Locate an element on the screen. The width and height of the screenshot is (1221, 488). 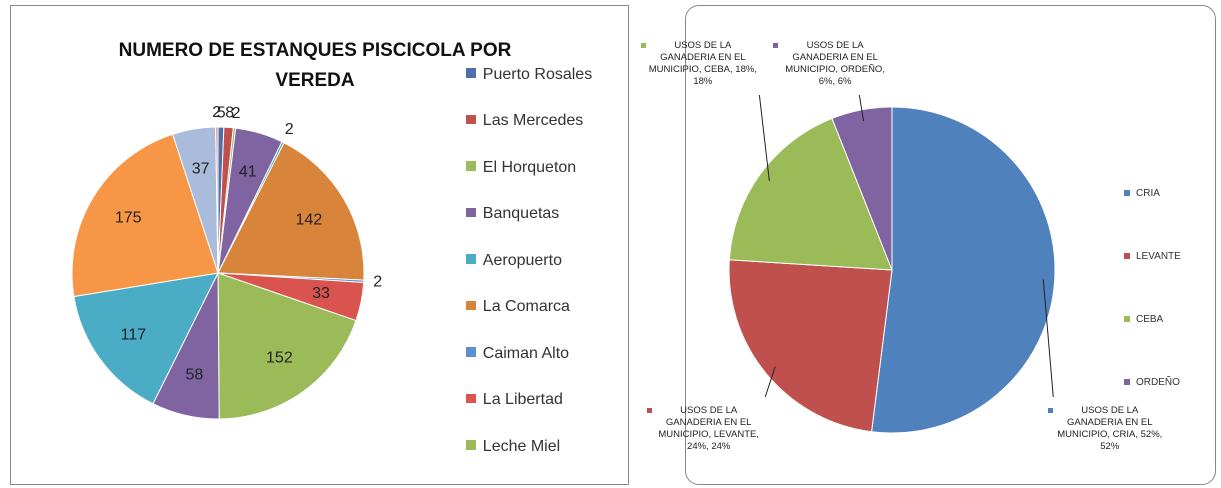
data-label: 8 is located at coordinates (229, 113).